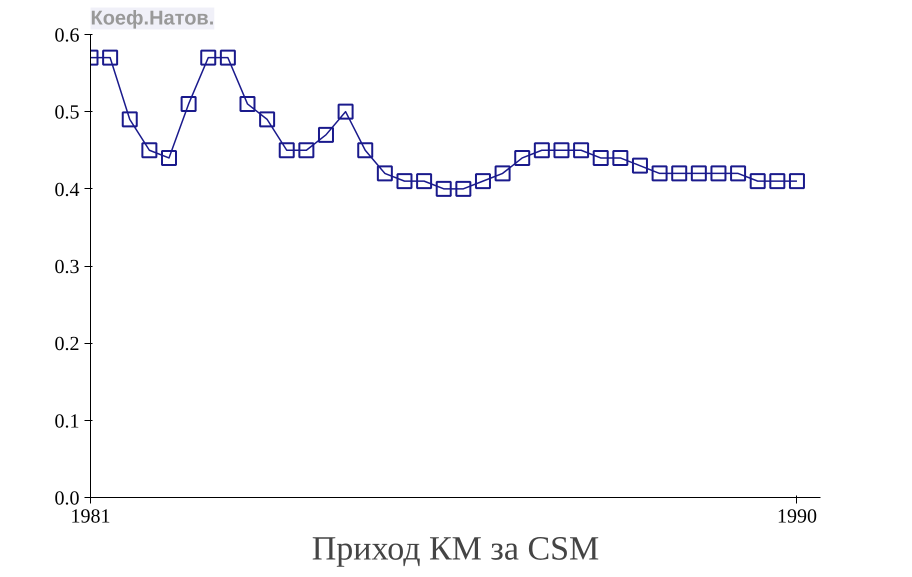  Describe the element at coordinates (67, 113) in the screenshot. I see `y-tick-label: 0.5` at that location.